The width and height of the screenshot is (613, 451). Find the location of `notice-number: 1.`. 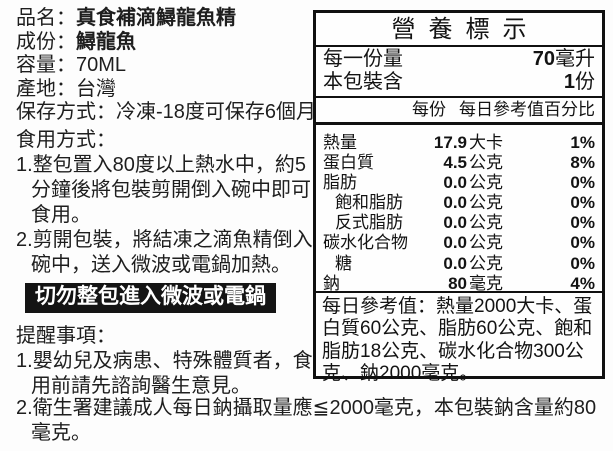

notice-number: 1. is located at coordinates (24, 360).